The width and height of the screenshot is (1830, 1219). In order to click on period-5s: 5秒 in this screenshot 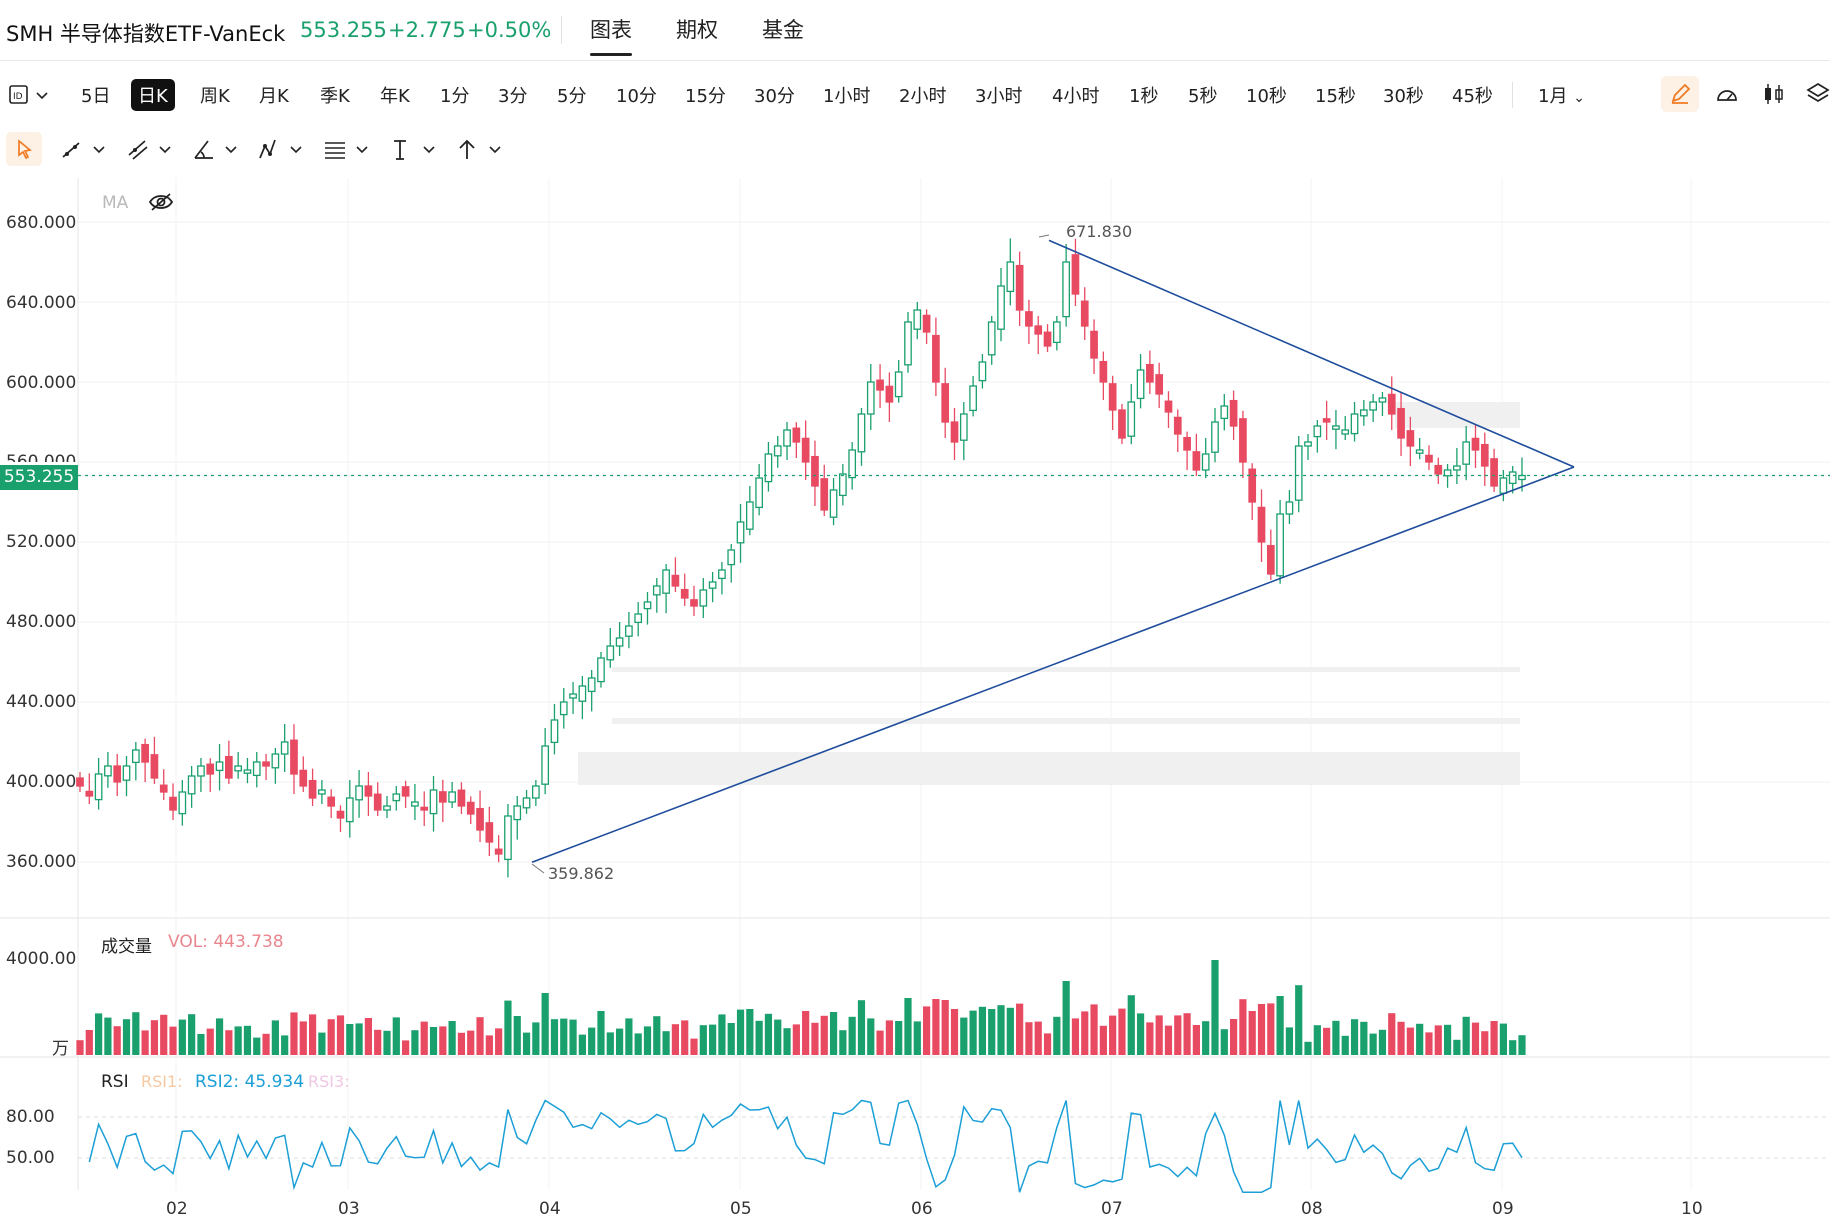, I will do `click(1203, 96)`.